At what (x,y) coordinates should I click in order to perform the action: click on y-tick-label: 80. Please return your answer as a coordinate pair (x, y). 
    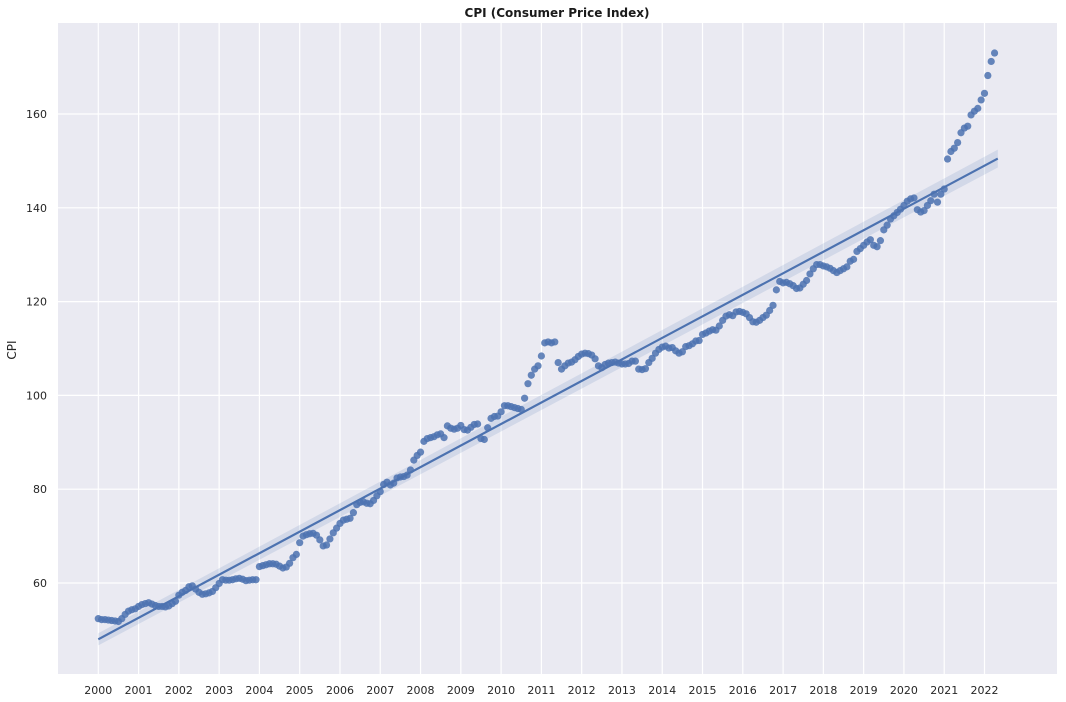
    Looking at the image, I should click on (40, 489).